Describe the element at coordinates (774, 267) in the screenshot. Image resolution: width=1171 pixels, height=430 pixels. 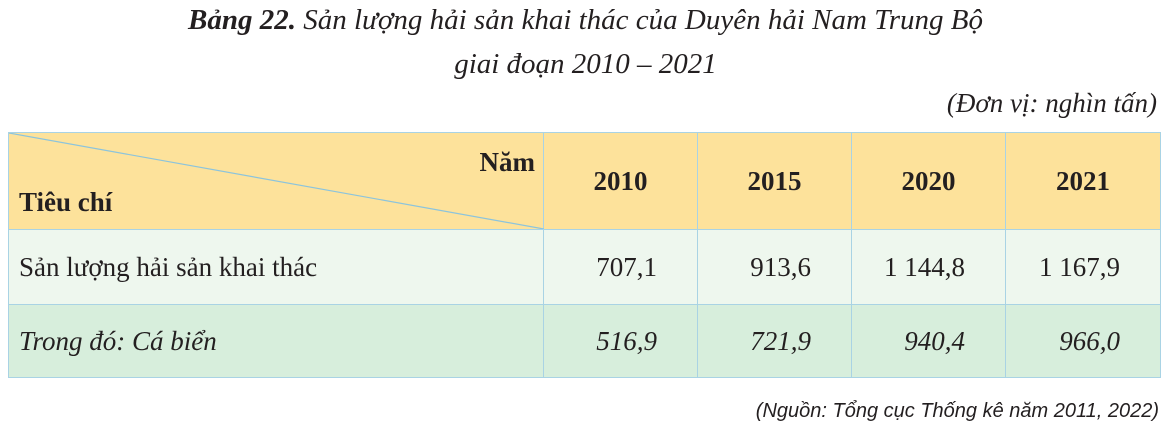
I see `cell: 913,6` at that location.